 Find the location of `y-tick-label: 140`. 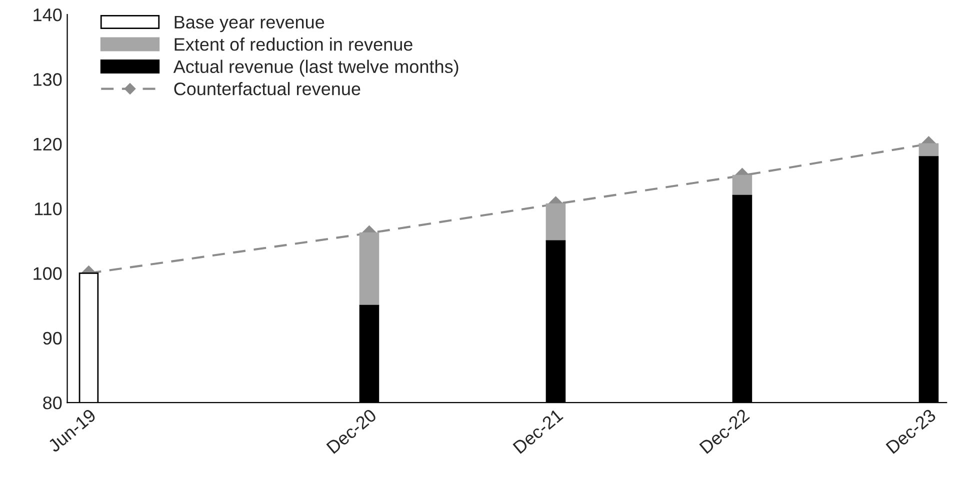

y-tick-label: 140 is located at coordinates (48, 15).